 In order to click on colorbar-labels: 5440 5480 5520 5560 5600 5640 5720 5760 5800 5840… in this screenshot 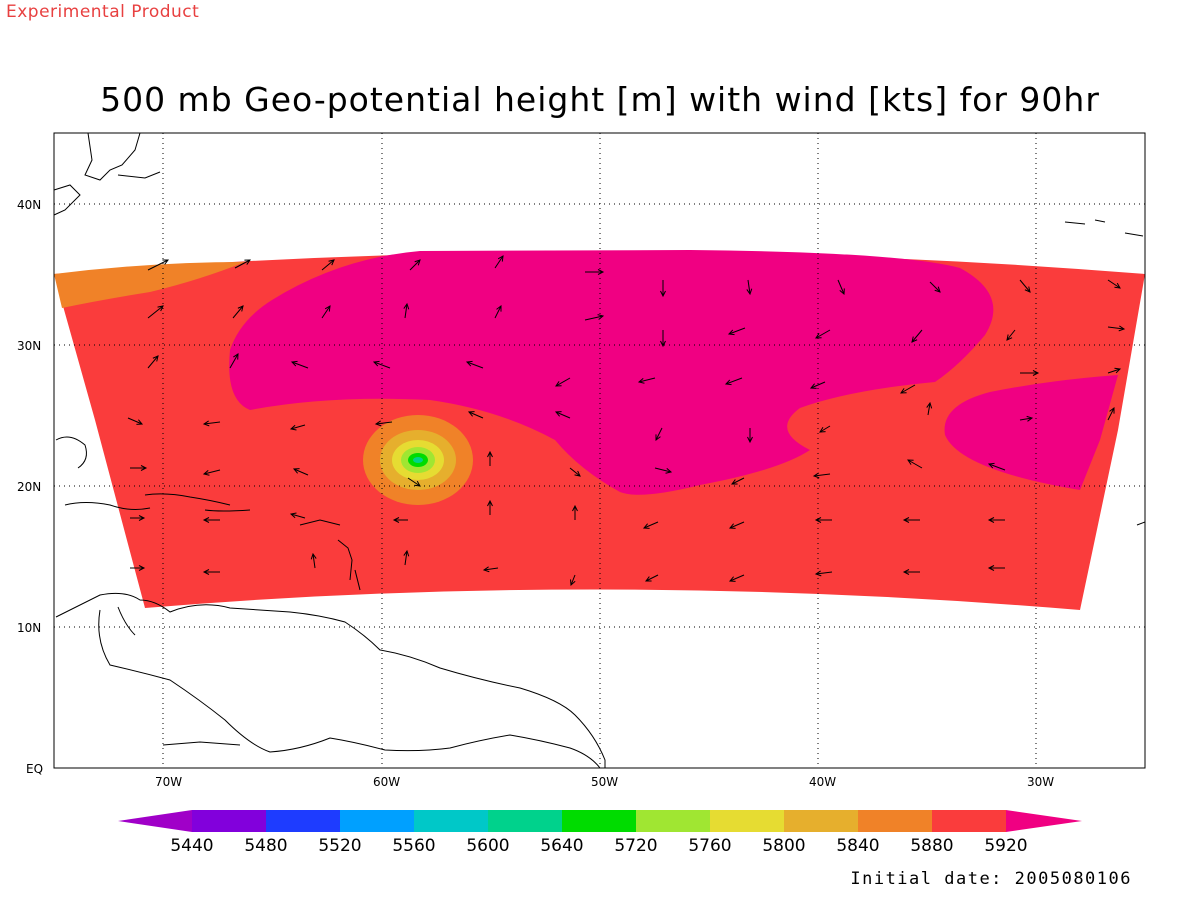, I will do `click(598, 846)`.